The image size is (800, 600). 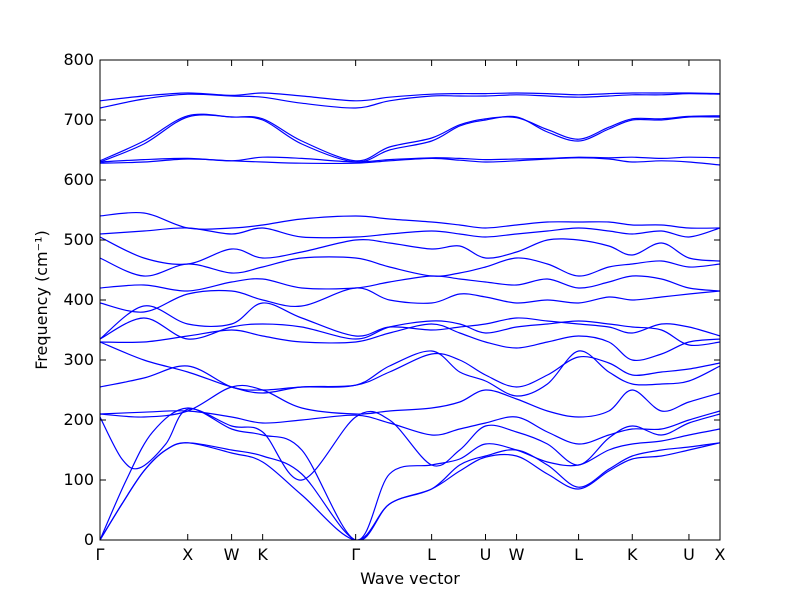 I want to click on y-tick-label: 200, so click(x=78, y=419).